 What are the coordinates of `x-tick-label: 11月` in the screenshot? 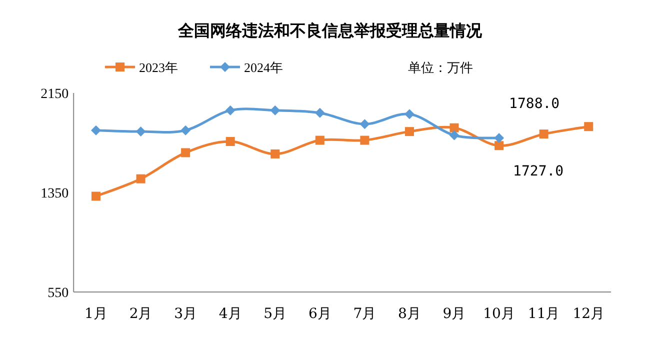 It's located at (544, 314).